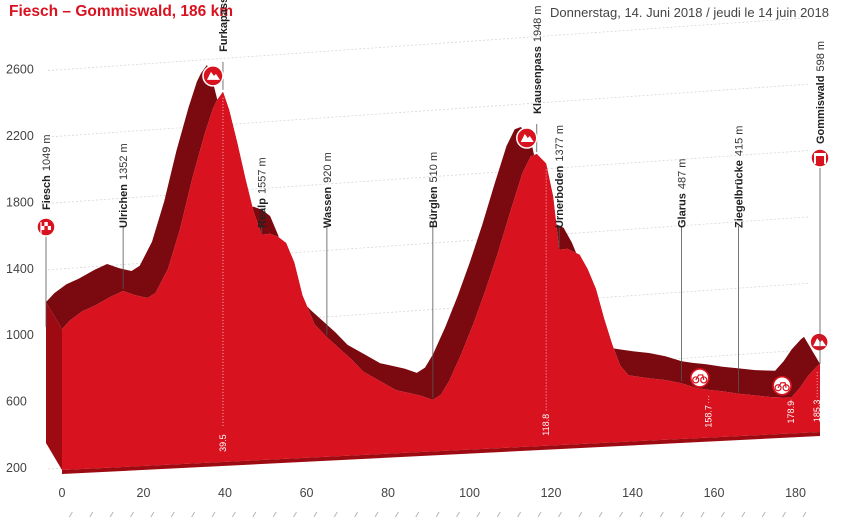 Image resolution: width=843 pixels, height=519 pixels. I want to click on place-label: Klausenpass 1948 m, so click(538, 59).